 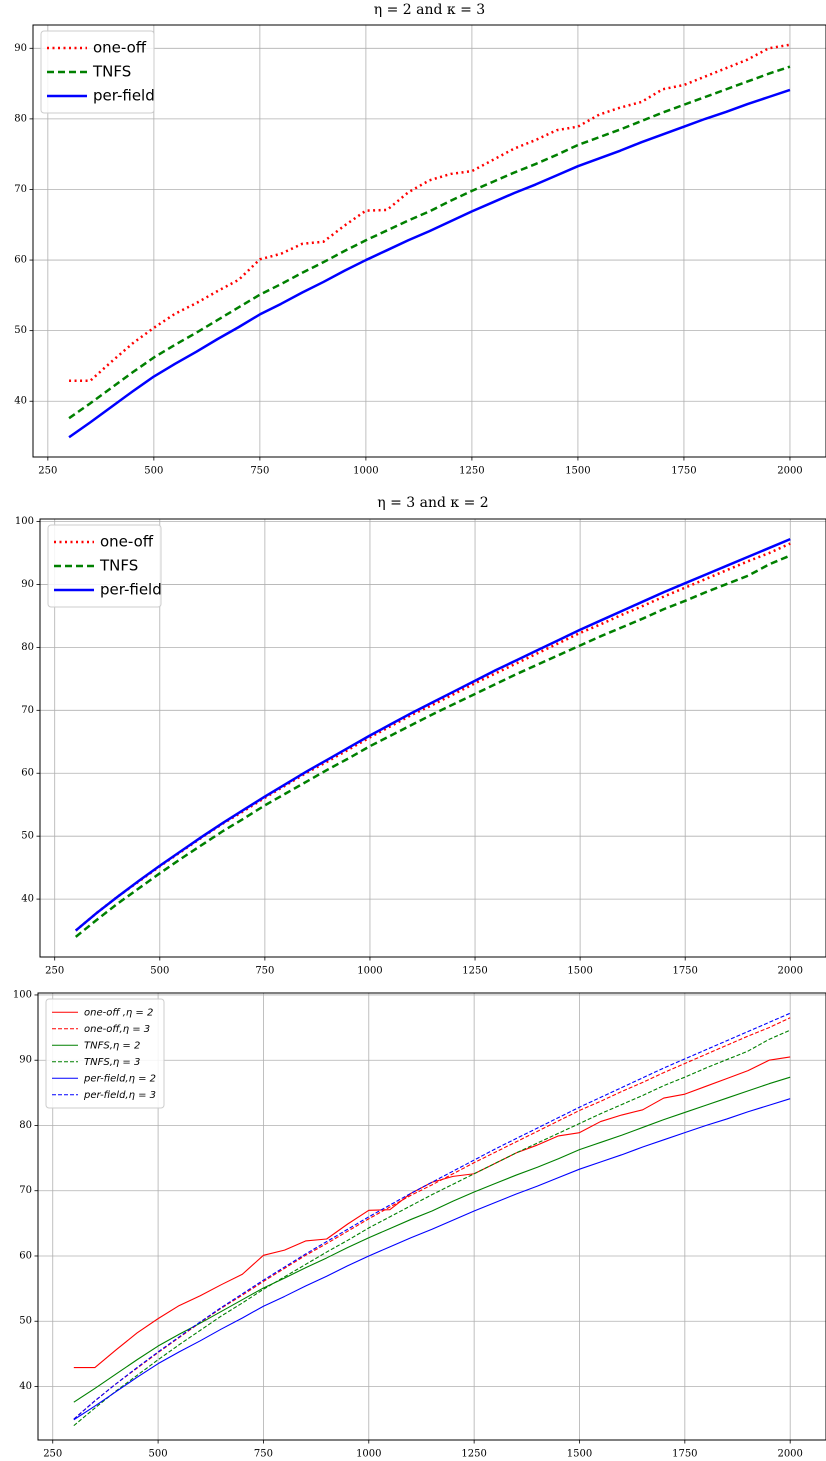 What do you see at coordinates (429, 10) in the screenshot?
I see `chart-title: η = 2 and κ = 3` at bounding box center [429, 10].